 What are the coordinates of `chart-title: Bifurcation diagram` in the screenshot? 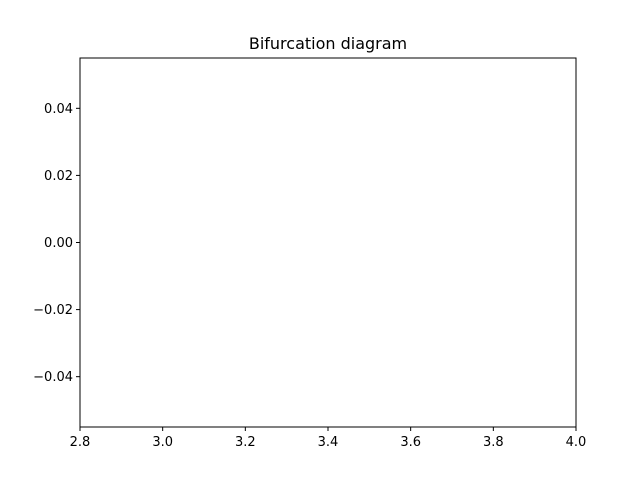 It's located at (328, 43).